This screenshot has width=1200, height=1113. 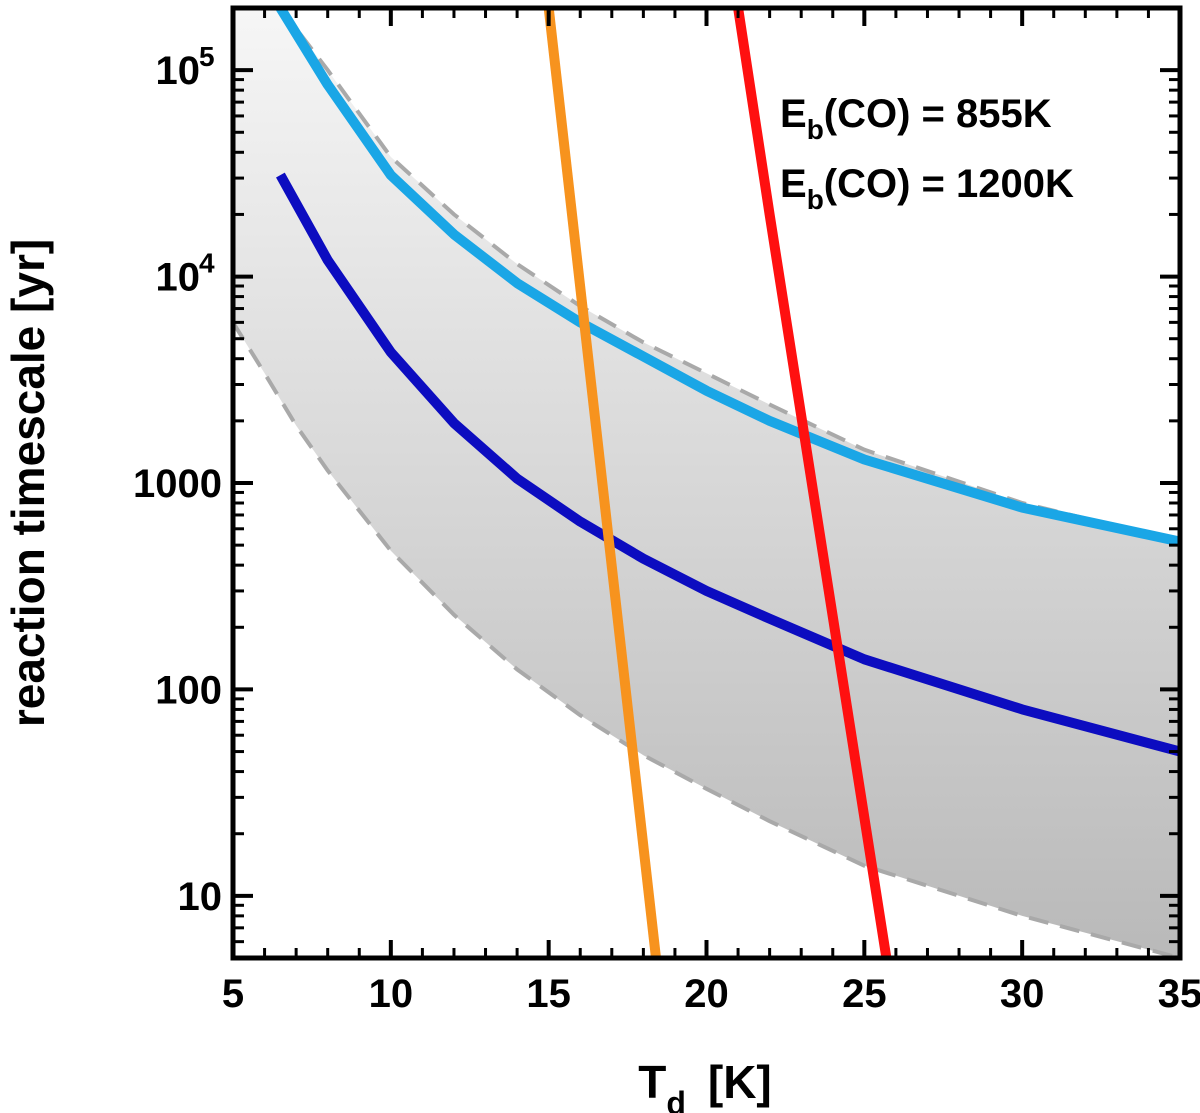 I want to click on annotation-eb-1200k-sub: b, so click(x=815, y=199).